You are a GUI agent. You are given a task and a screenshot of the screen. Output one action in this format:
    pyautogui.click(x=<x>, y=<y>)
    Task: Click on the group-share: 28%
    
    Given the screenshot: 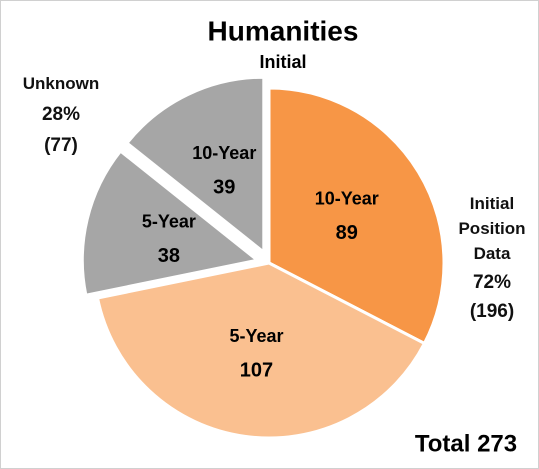 What is the action you would take?
    pyautogui.click(x=61, y=114)
    